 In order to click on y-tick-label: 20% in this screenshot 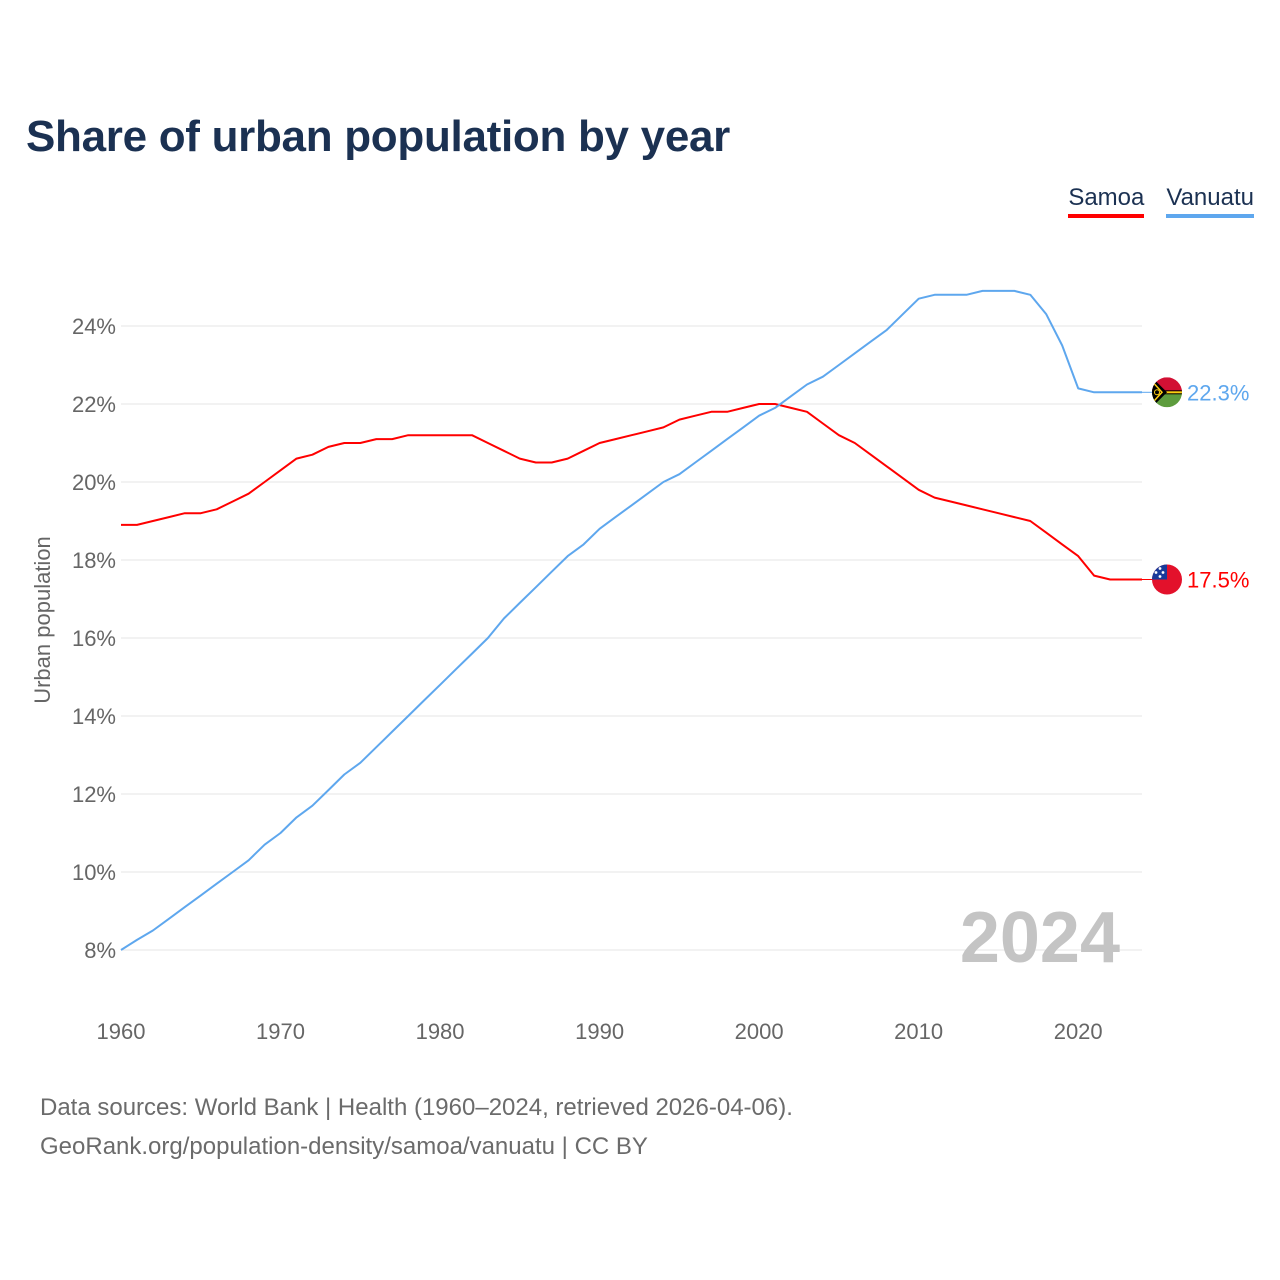, I will do `click(94, 482)`.